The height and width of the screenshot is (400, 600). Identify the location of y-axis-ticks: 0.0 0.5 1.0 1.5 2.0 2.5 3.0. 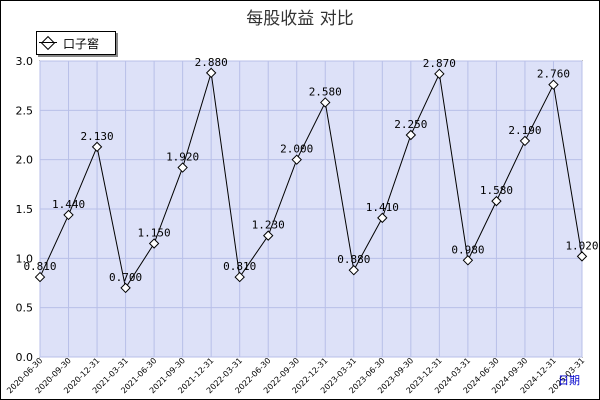
(25, 209).